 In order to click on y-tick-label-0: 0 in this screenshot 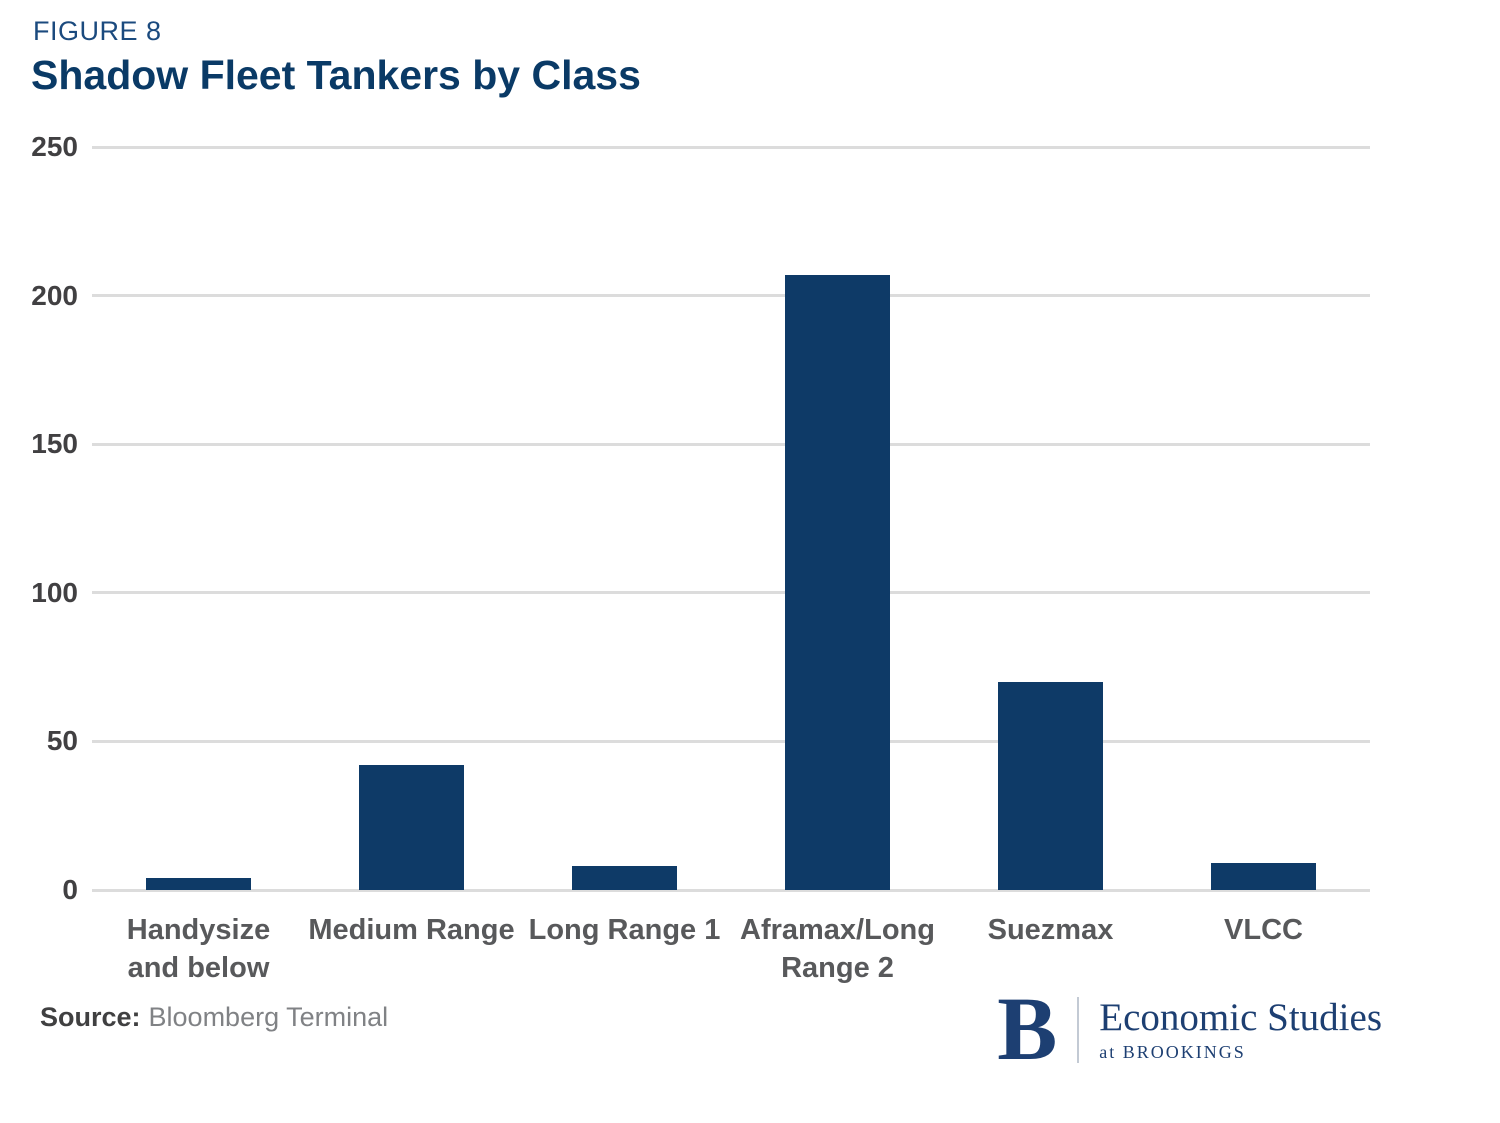, I will do `click(70, 889)`.